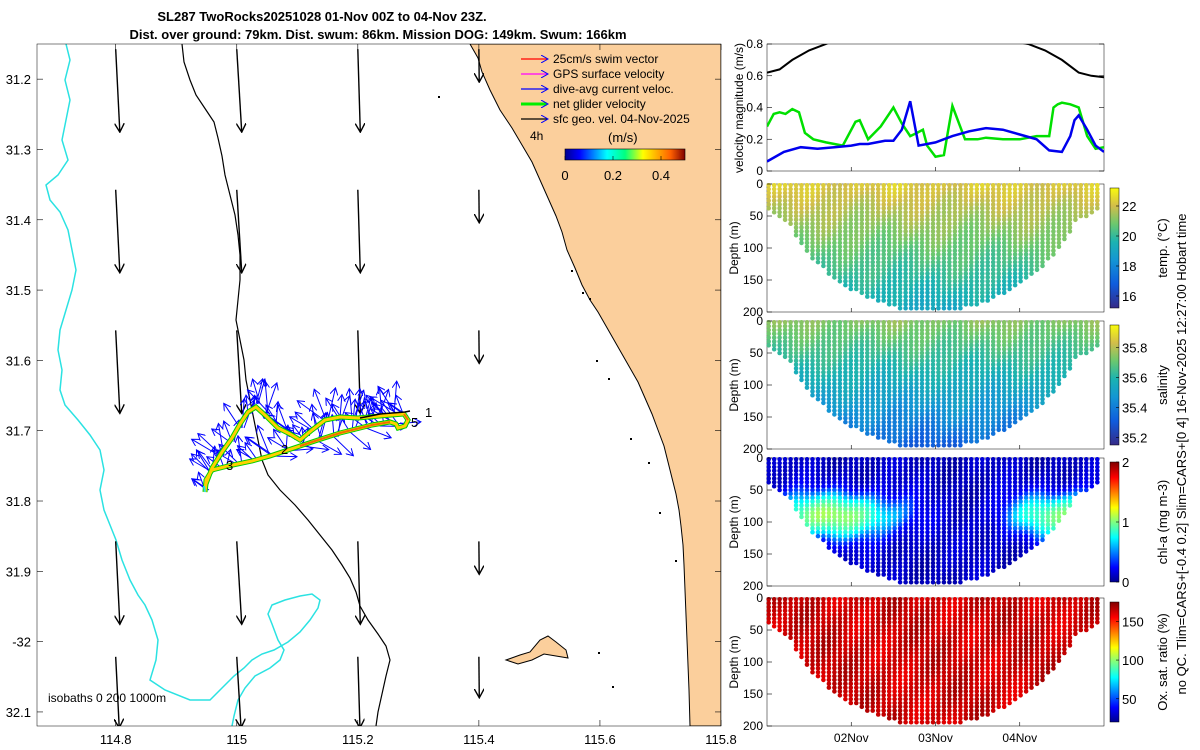  Describe the element at coordinates (21, 642) in the screenshot. I see `map-ytick-label: -32` at that location.